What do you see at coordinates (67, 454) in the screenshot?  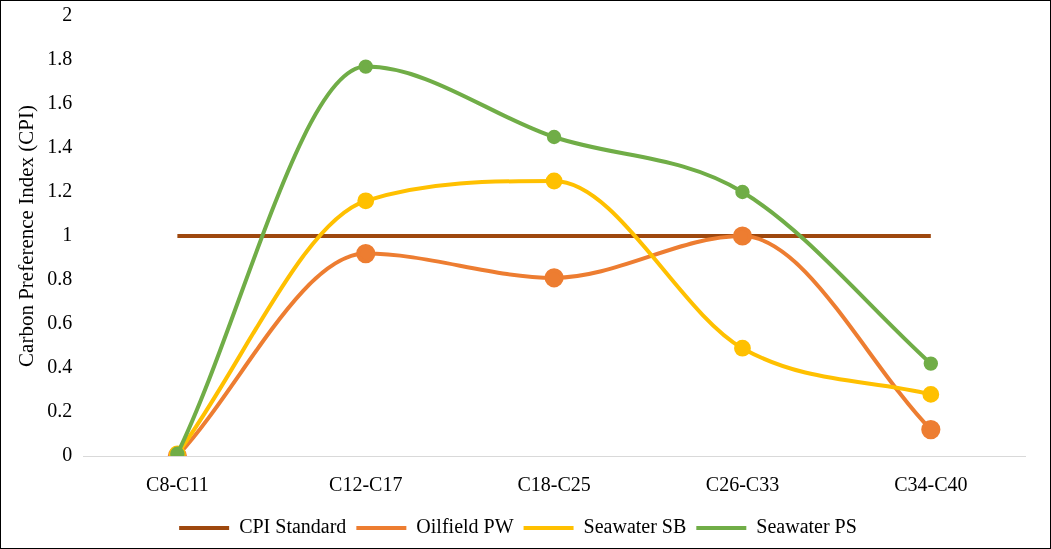 I see `y-tick-label: 0` at bounding box center [67, 454].